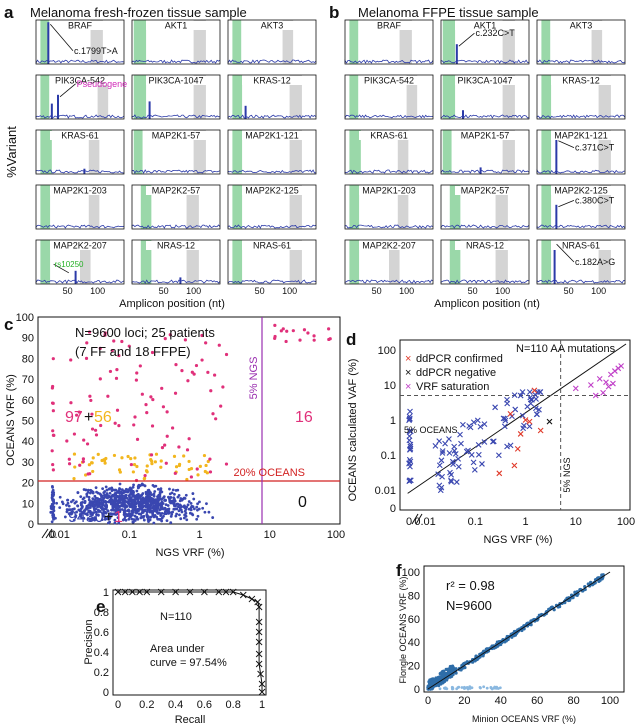 The image size is (638, 726). What do you see at coordinates (118, 517) in the screenshot?
I see `panel-c-count-lower-left-pink: 1` at bounding box center [118, 517].